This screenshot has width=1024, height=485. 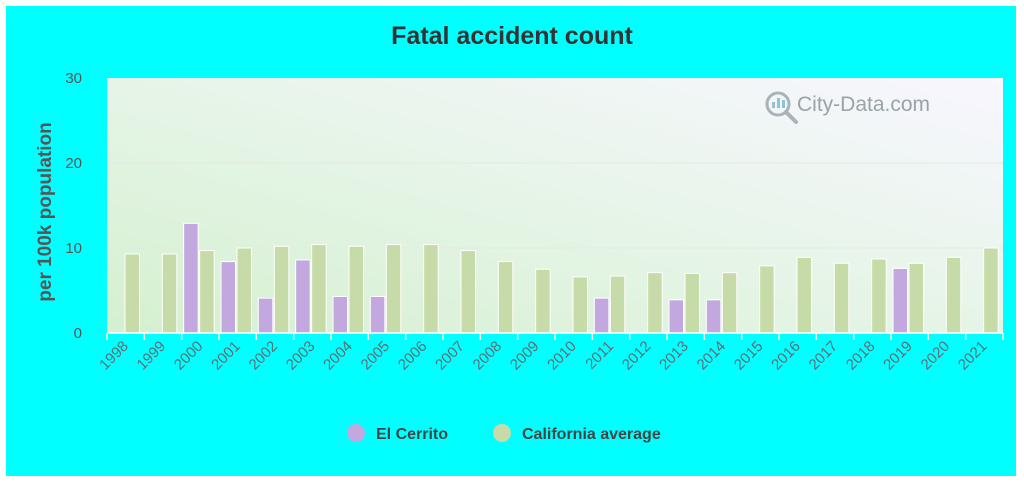 I want to click on watermark: City-Data.com, so click(x=847, y=107).